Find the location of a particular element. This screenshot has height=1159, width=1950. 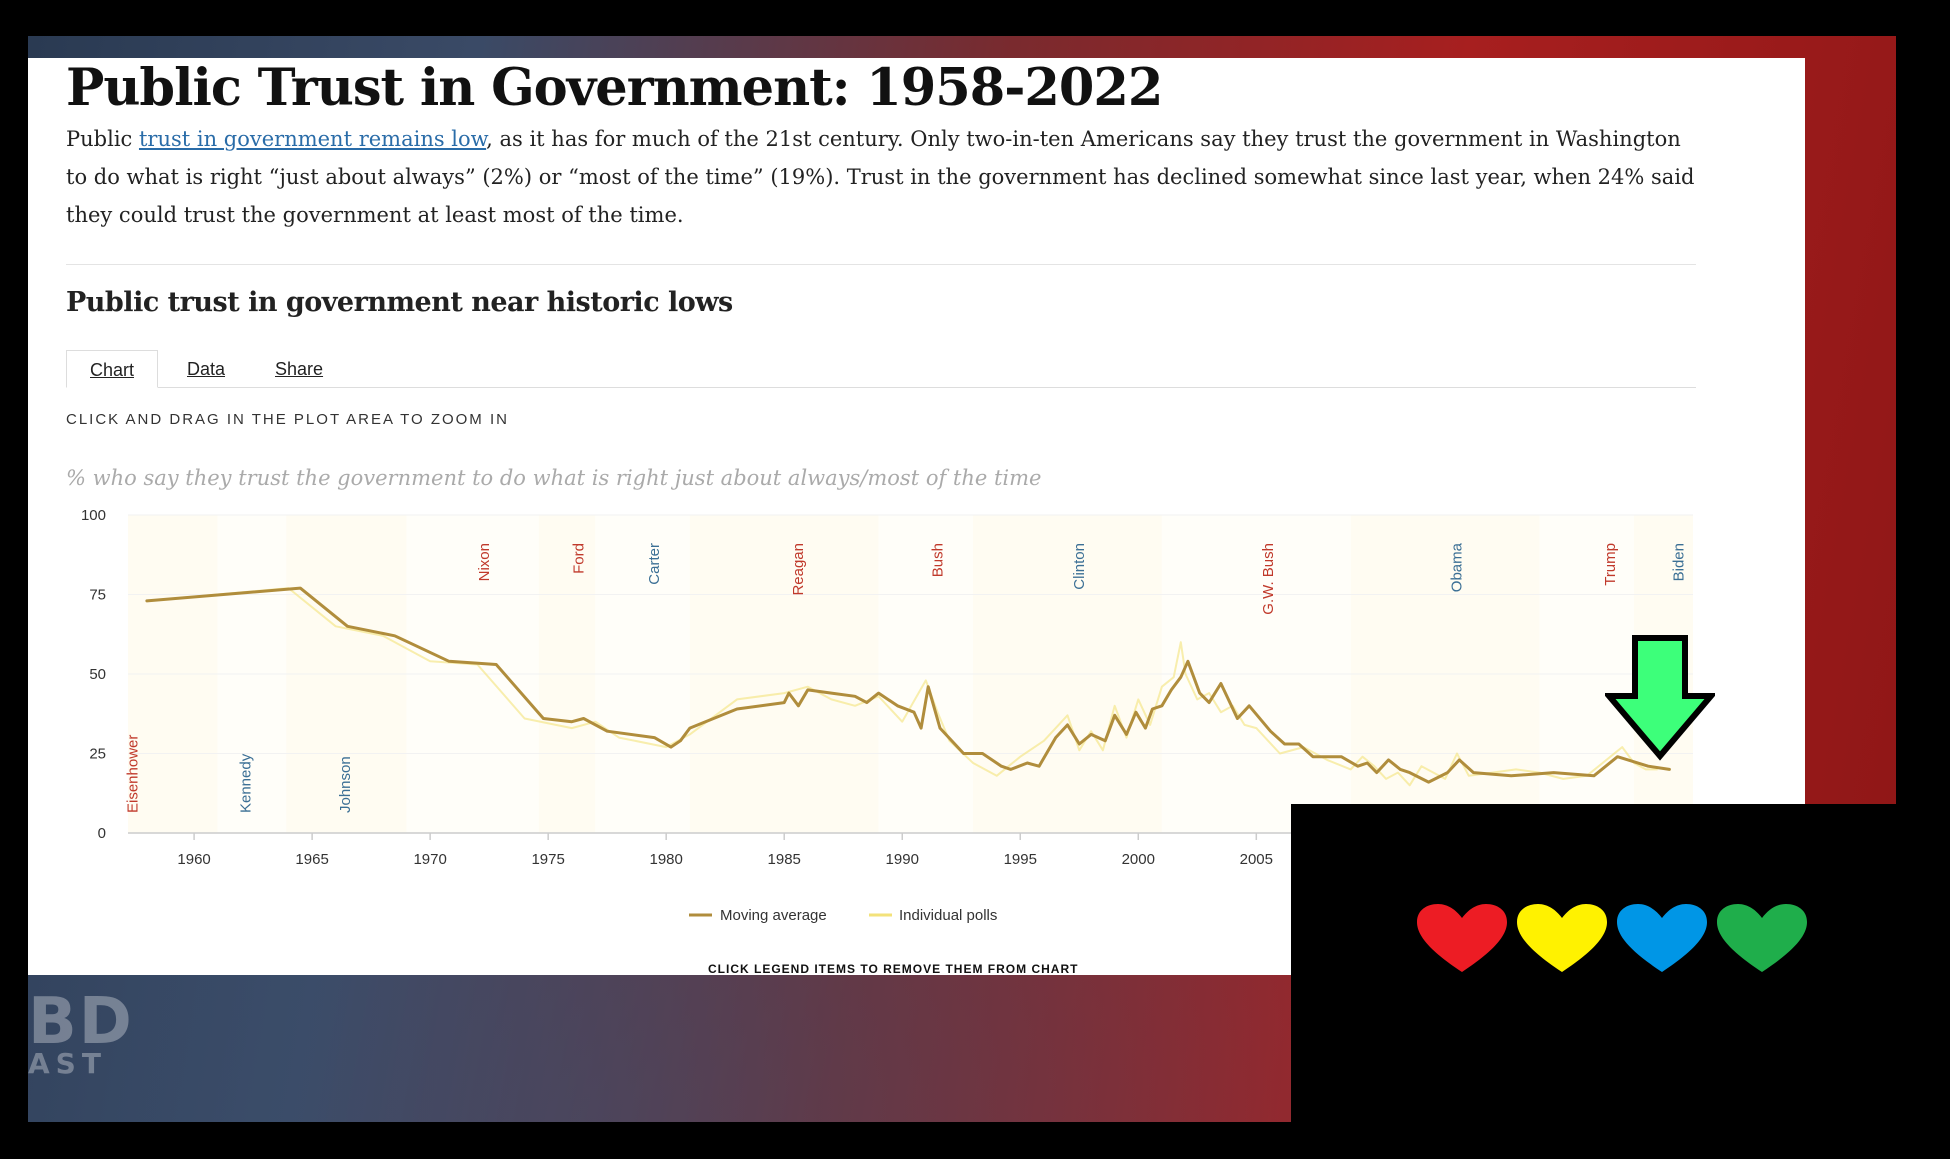

president-label: Johnson is located at coordinates (345, 784).